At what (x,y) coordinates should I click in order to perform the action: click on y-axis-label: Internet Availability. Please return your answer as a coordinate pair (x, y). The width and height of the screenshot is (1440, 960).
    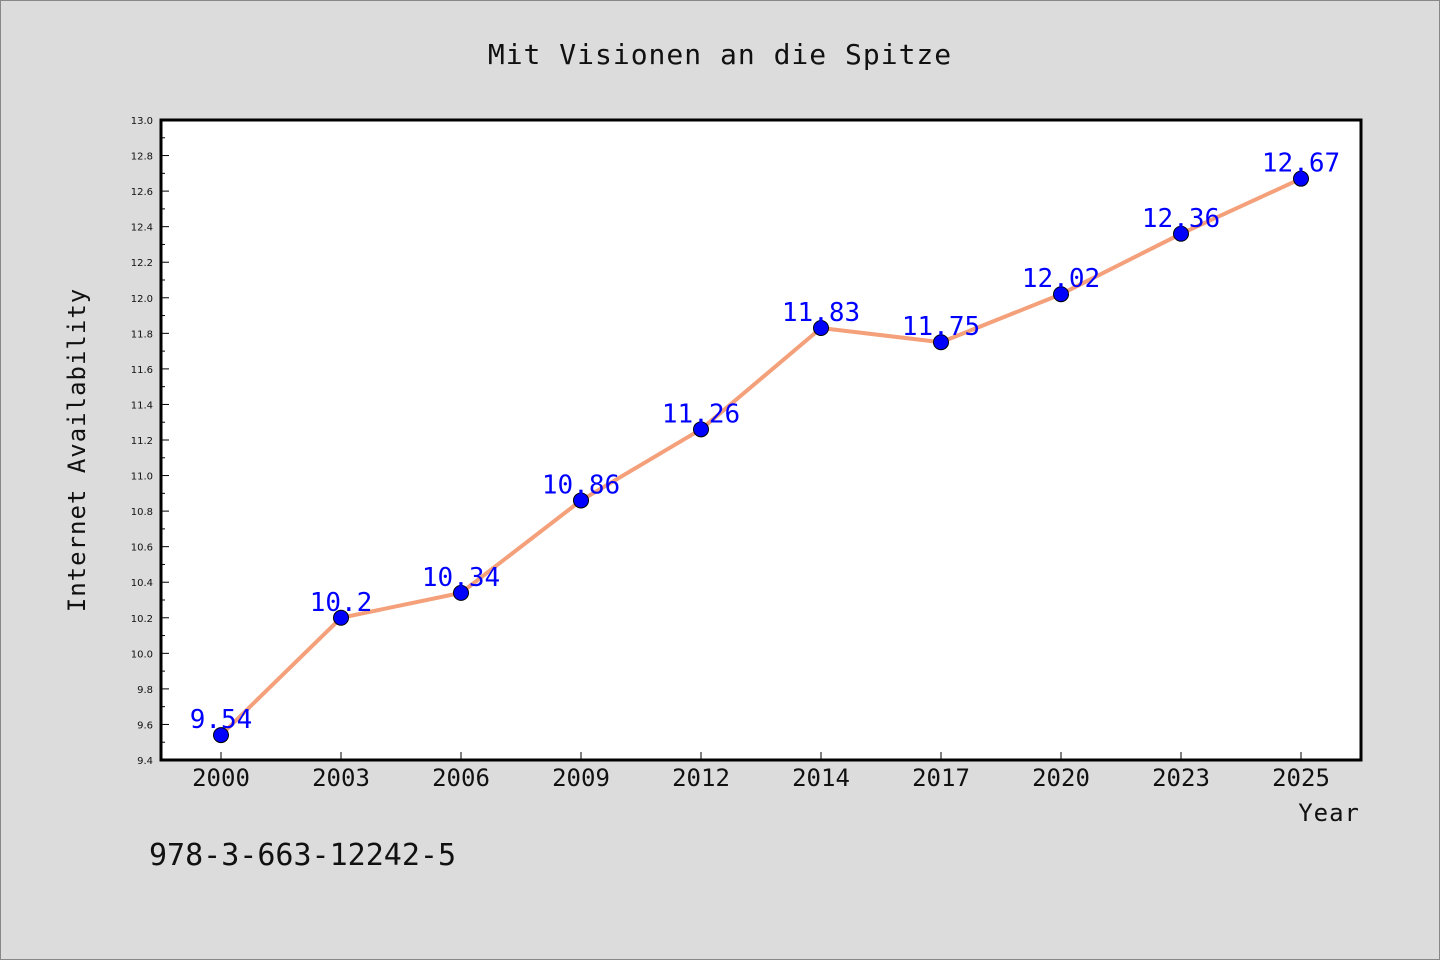
    Looking at the image, I should click on (77, 450).